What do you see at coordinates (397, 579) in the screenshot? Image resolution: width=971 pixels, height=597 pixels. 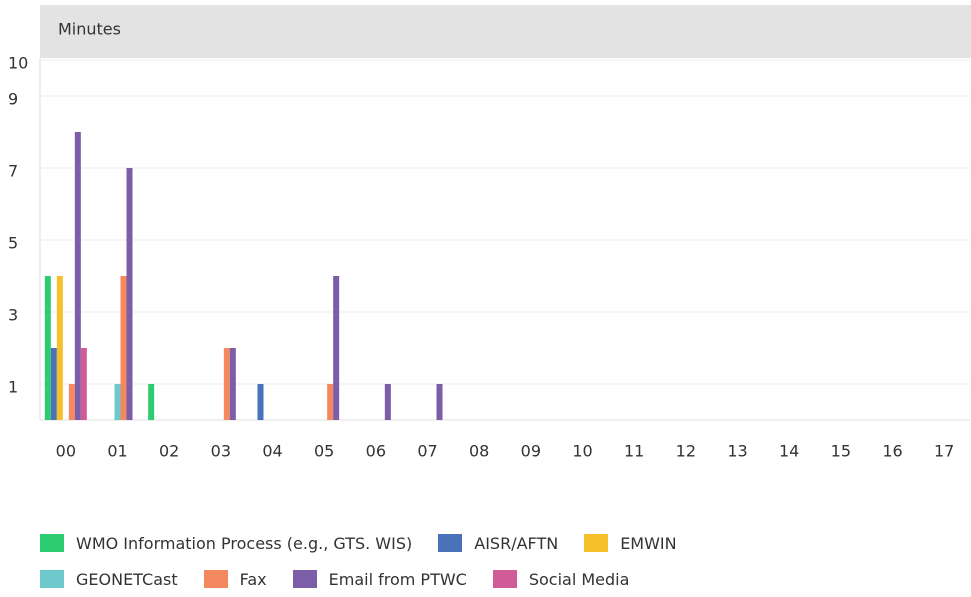 I see `legend-label: Email from PTWC` at bounding box center [397, 579].